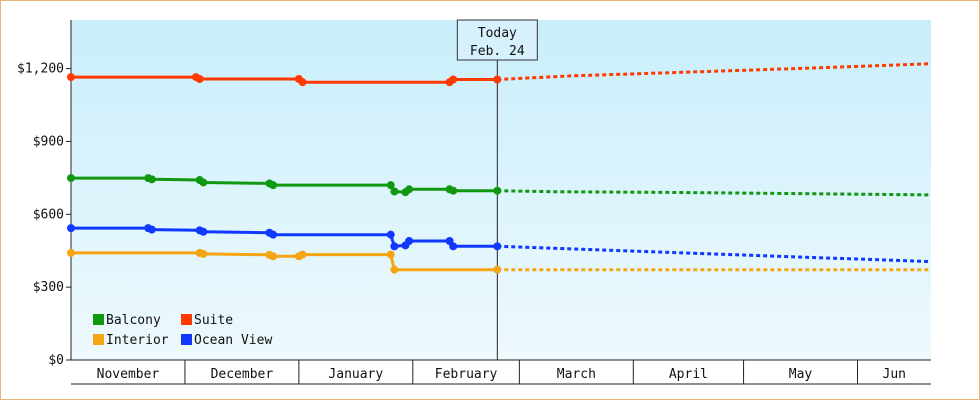 Image resolution: width=980 pixels, height=400 pixels. I want to click on series-ocean-view, so click(499, 244).